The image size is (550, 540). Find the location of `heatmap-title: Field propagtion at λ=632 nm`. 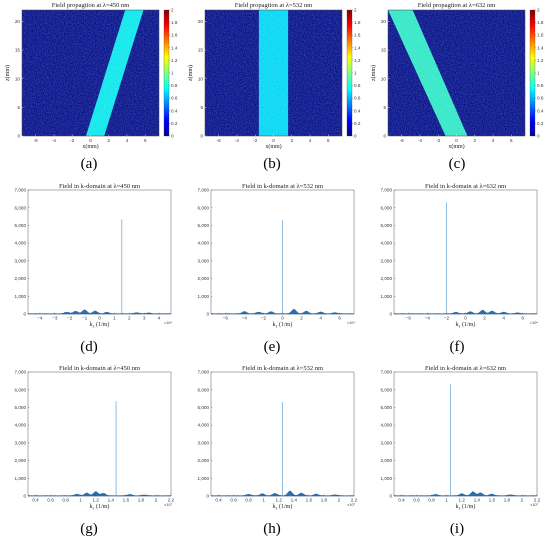

heatmap-title: Field propagtion at λ=632 nm is located at coordinates (457, 5).